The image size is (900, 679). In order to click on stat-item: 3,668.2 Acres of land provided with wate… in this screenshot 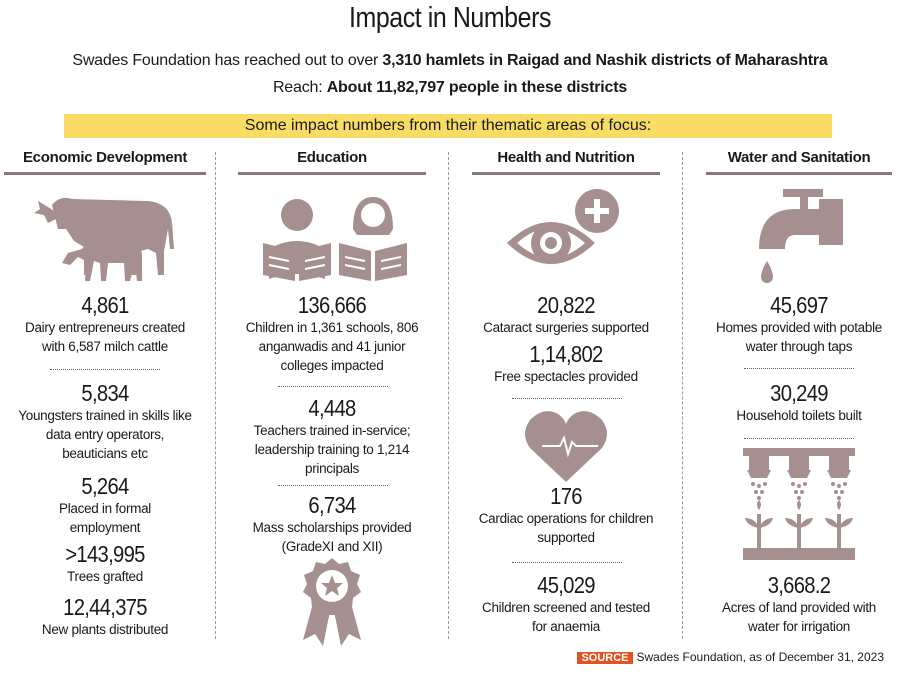, I will do `click(799, 604)`.